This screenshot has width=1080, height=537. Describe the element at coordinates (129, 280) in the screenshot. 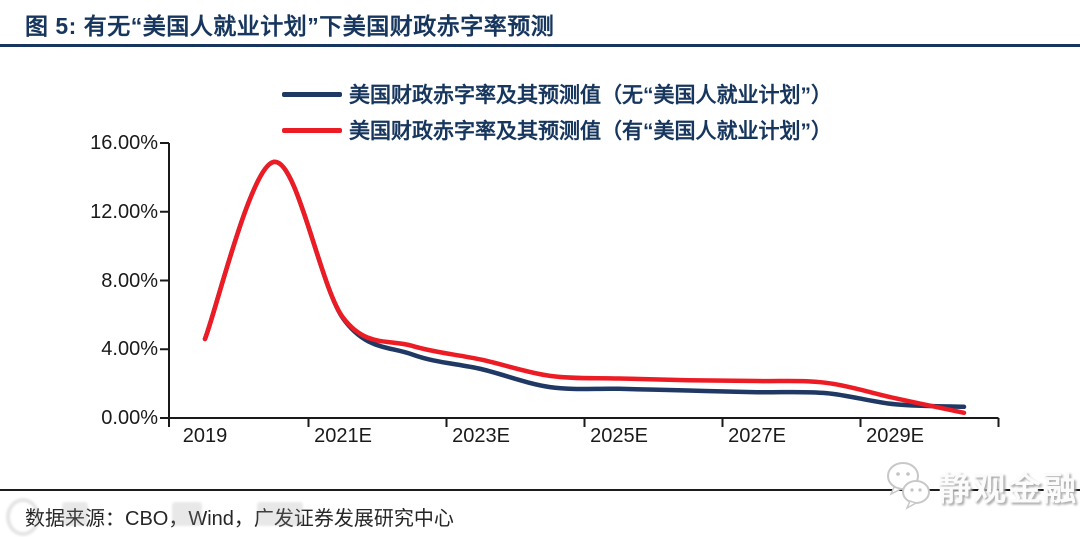

I see `y-axis-label: 8.00%` at that location.